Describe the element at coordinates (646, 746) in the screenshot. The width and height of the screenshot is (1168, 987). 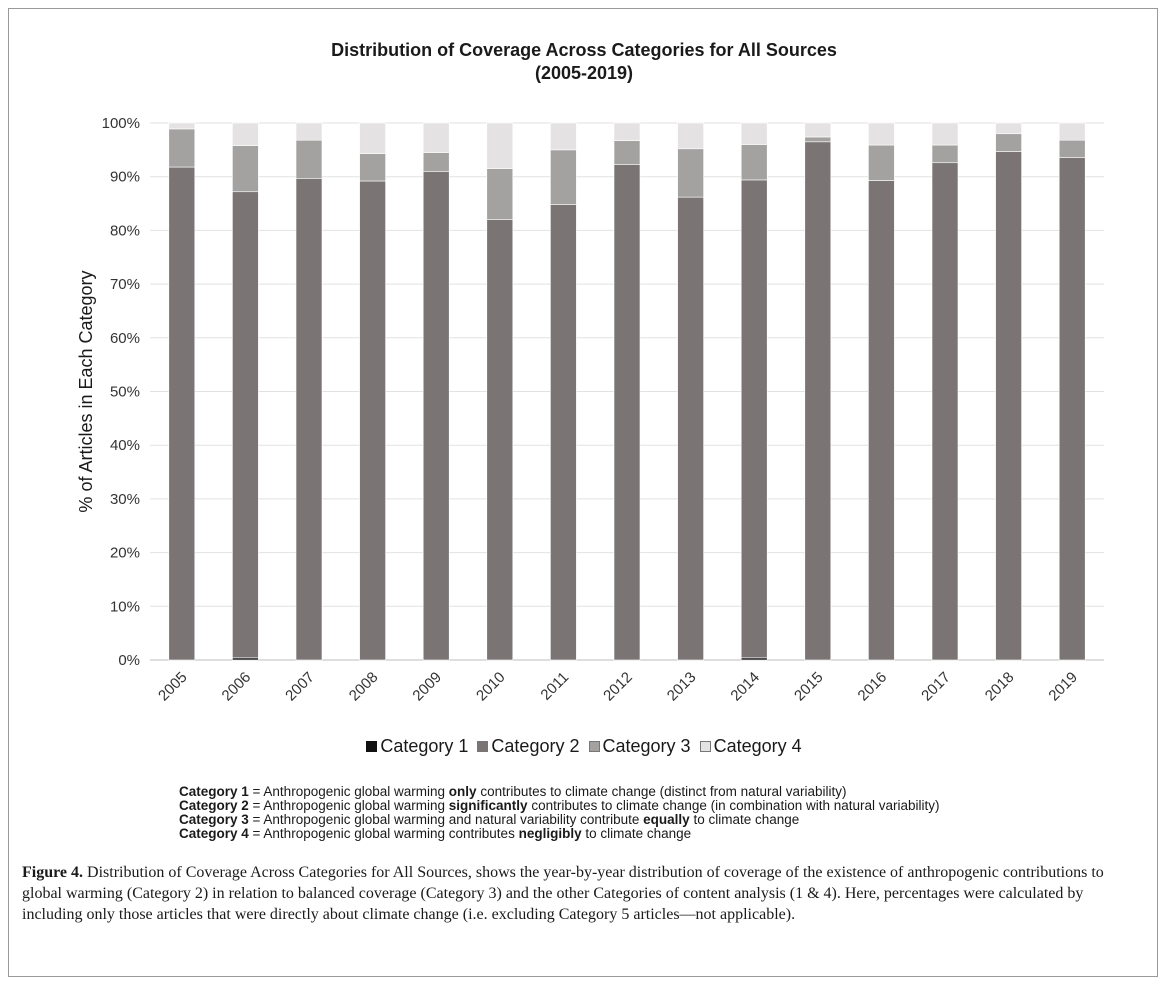
I see `legend-label-category-3: Category 3` at that location.